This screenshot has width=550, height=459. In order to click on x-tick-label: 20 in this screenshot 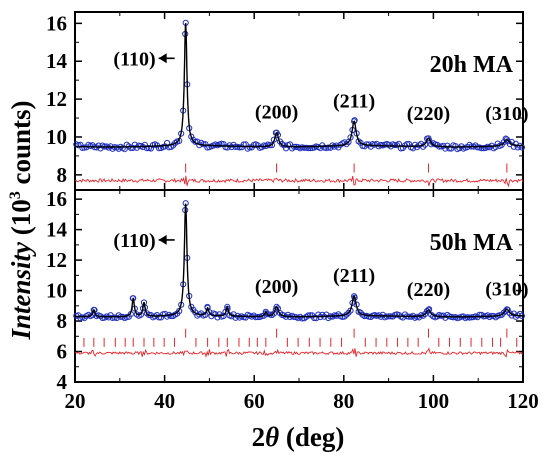, I will do `click(75, 401)`.